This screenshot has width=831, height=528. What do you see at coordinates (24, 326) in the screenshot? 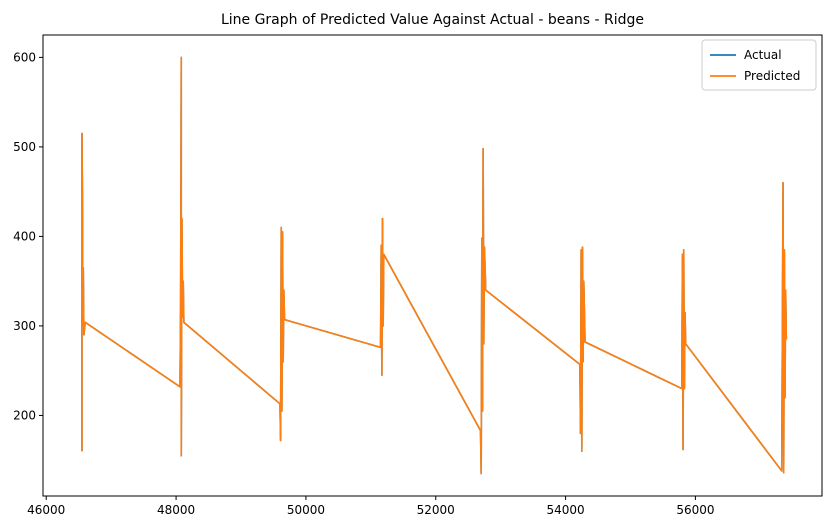
I see `y-tick-label: 300` at bounding box center [24, 326].